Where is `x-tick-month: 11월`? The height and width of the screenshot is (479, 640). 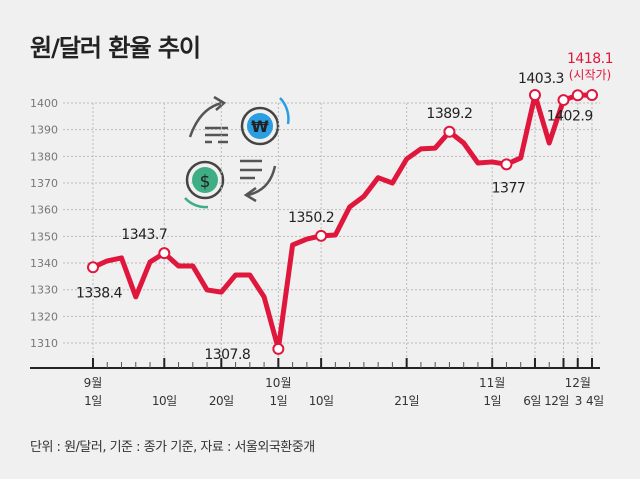 x-tick-month: 11월 is located at coordinates (492, 383).